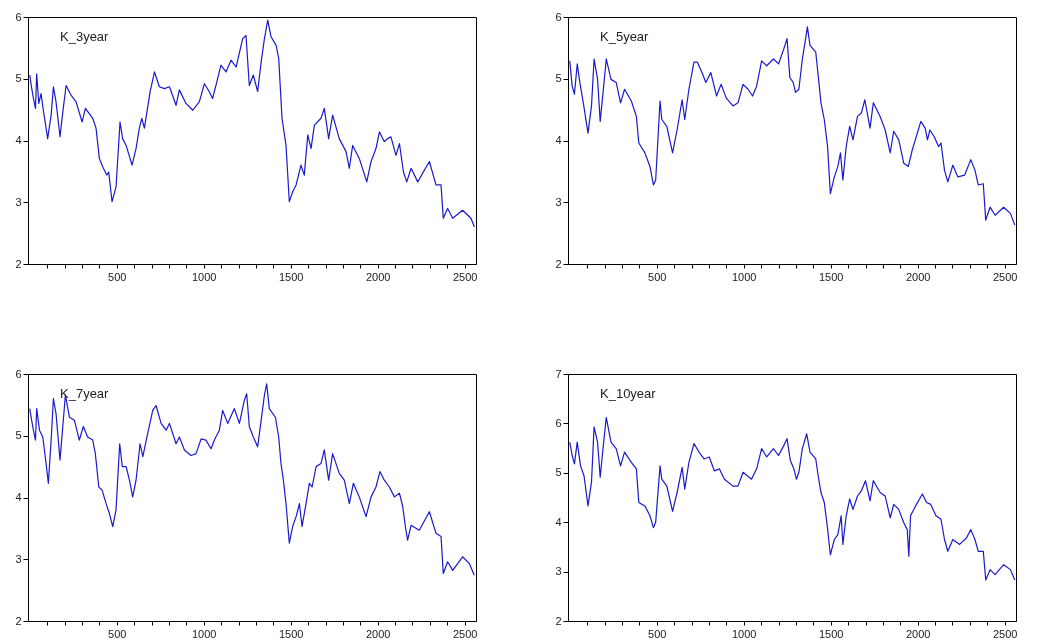 The image size is (1039, 642). I want to click on text: K_5year, so click(625, 36).